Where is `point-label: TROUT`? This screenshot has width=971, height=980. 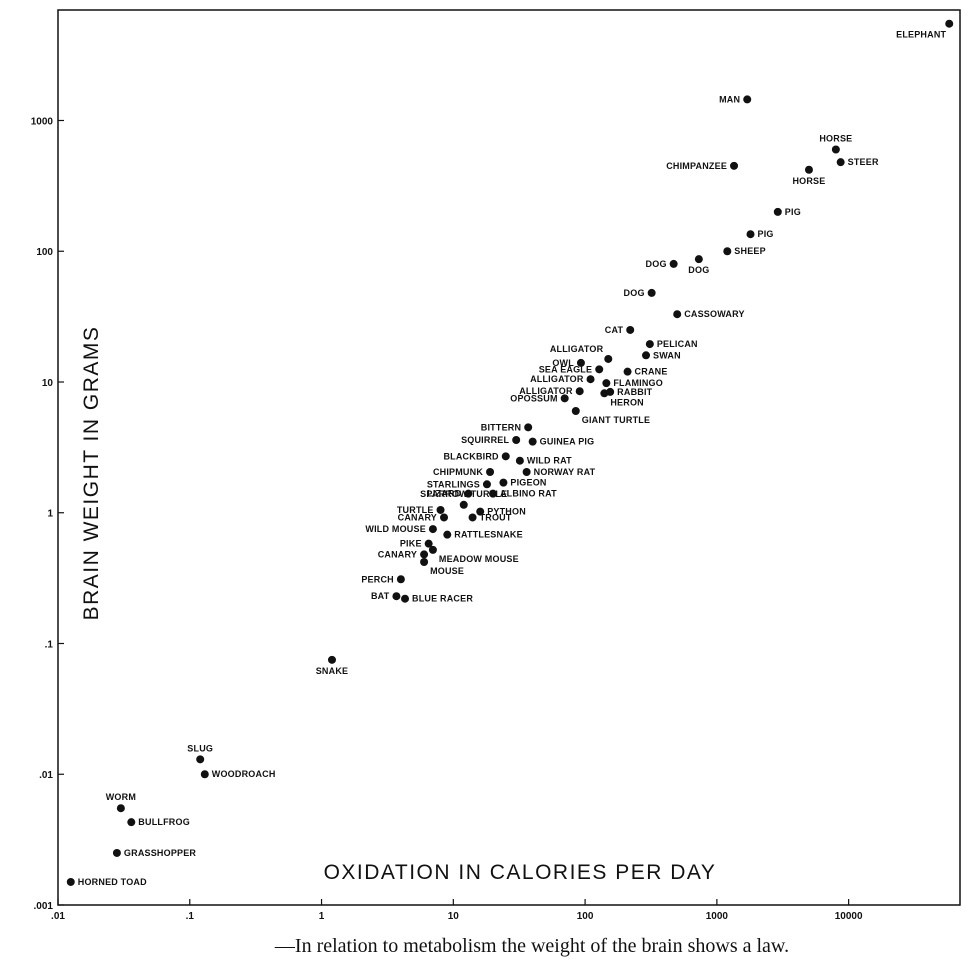 point-label: TROUT is located at coordinates (496, 517).